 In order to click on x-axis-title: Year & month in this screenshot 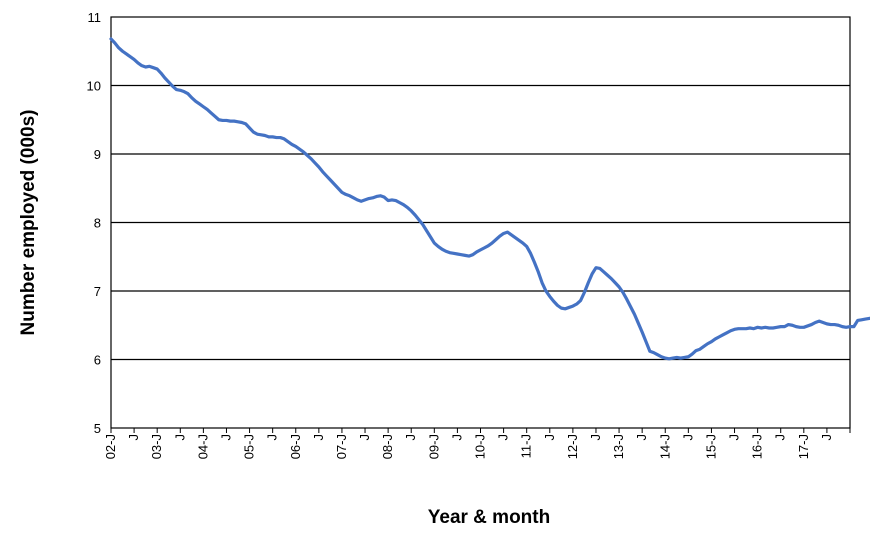, I will do `click(489, 517)`.